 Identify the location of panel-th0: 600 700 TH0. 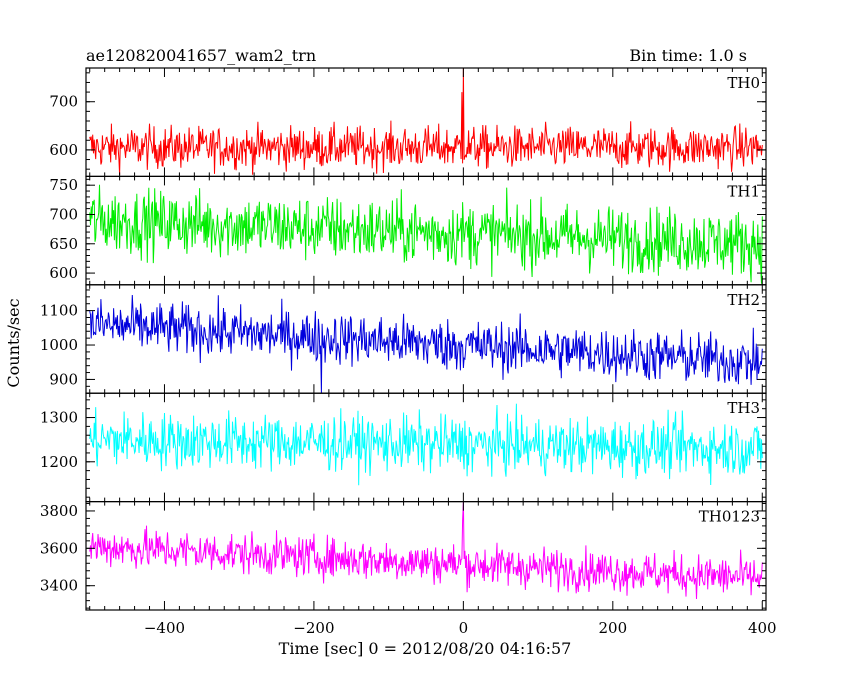
(408, 122).